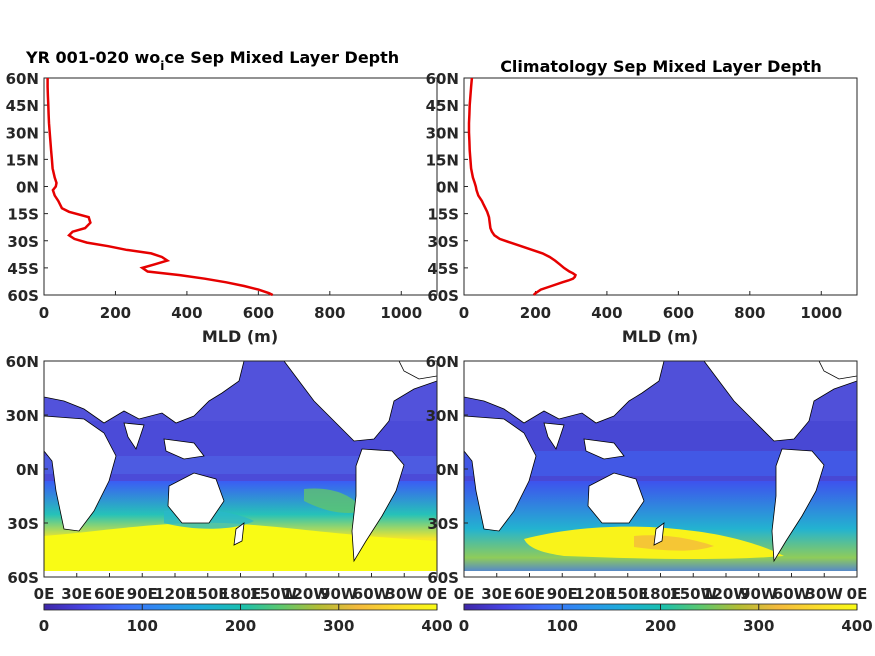 This screenshot has width=875, height=656. Describe the element at coordinates (240, 336) in the screenshot. I see `x-axis-label-left: MLD (m)` at that location.